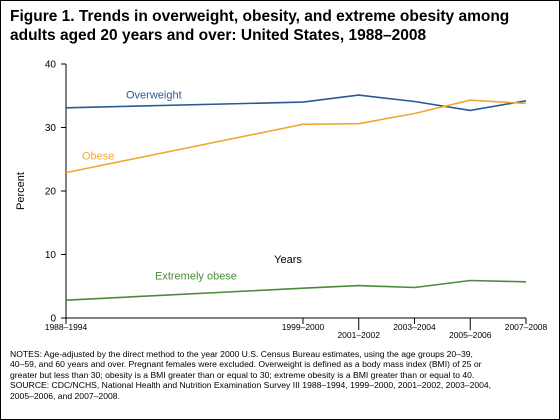 The image size is (560, 420). Describe the element at coordinates (65, 395) in the screenshot. I see `notes-line: 2005–2006, and 2007–2008.` at that location.